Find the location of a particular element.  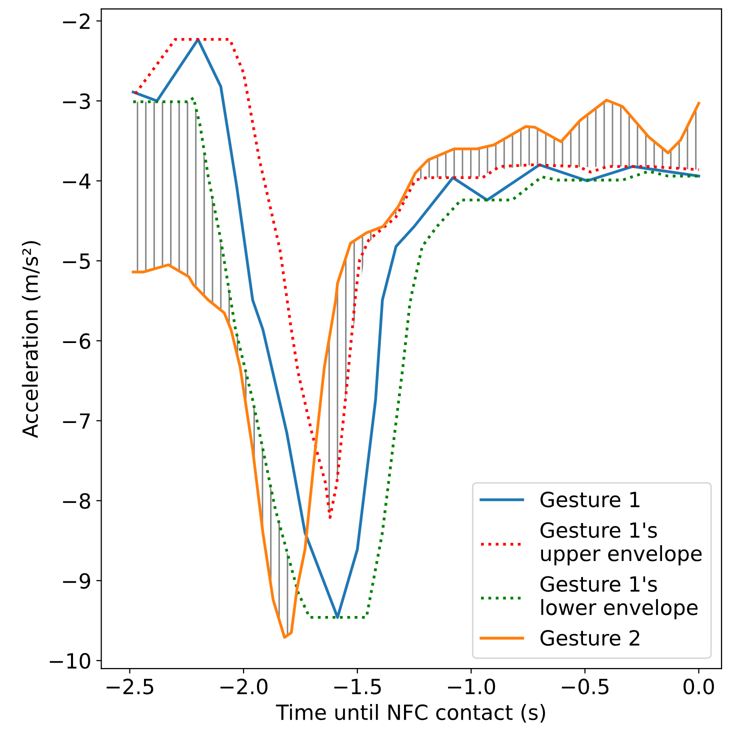

y-tick-label: −7 is located at coordinates (76, 421).